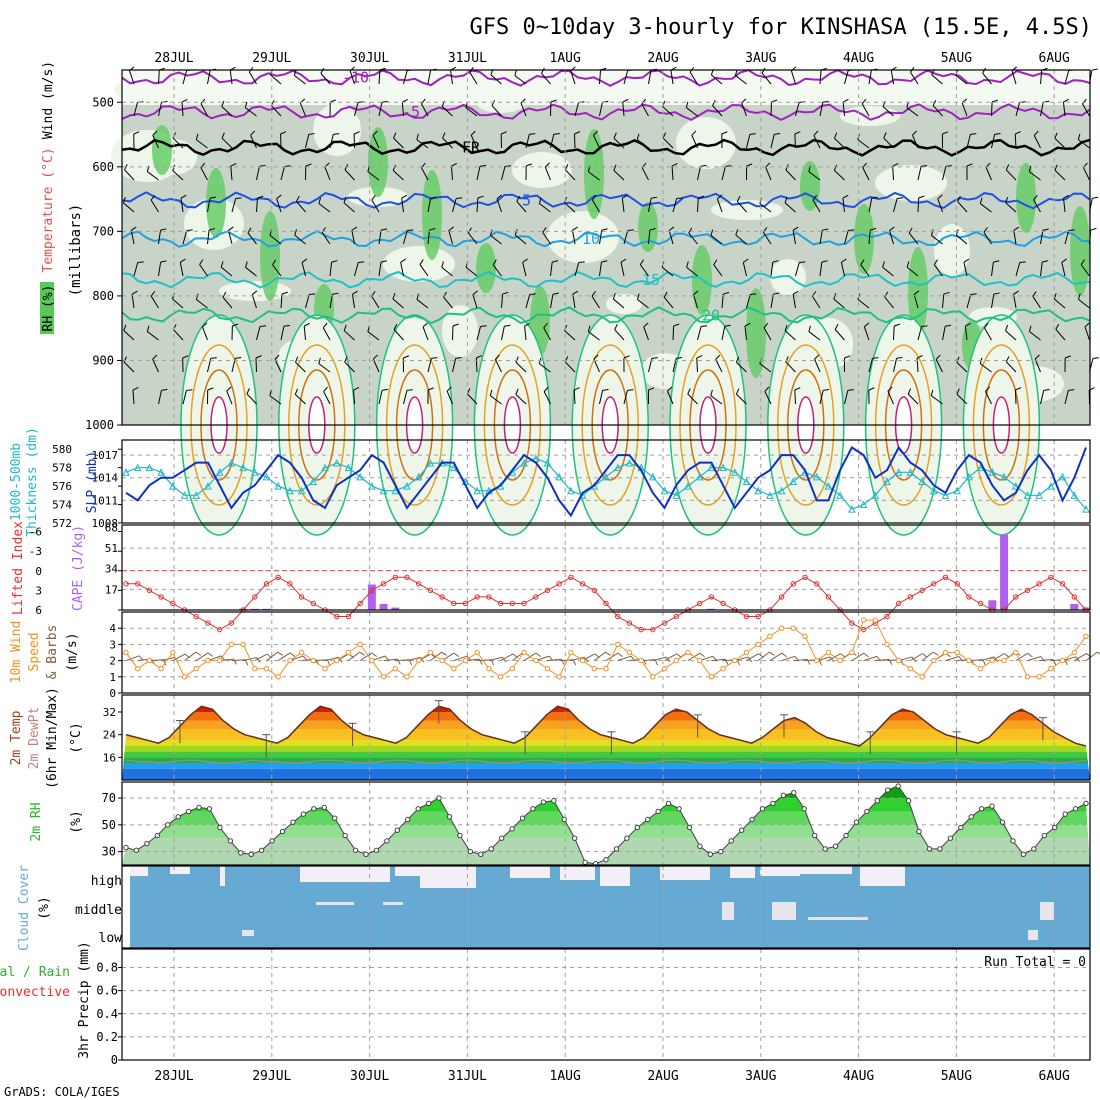 The width and height of the screenshot is (1100, 1100). I want to click on pressure-tick-label: 1000, so click(99, 425).